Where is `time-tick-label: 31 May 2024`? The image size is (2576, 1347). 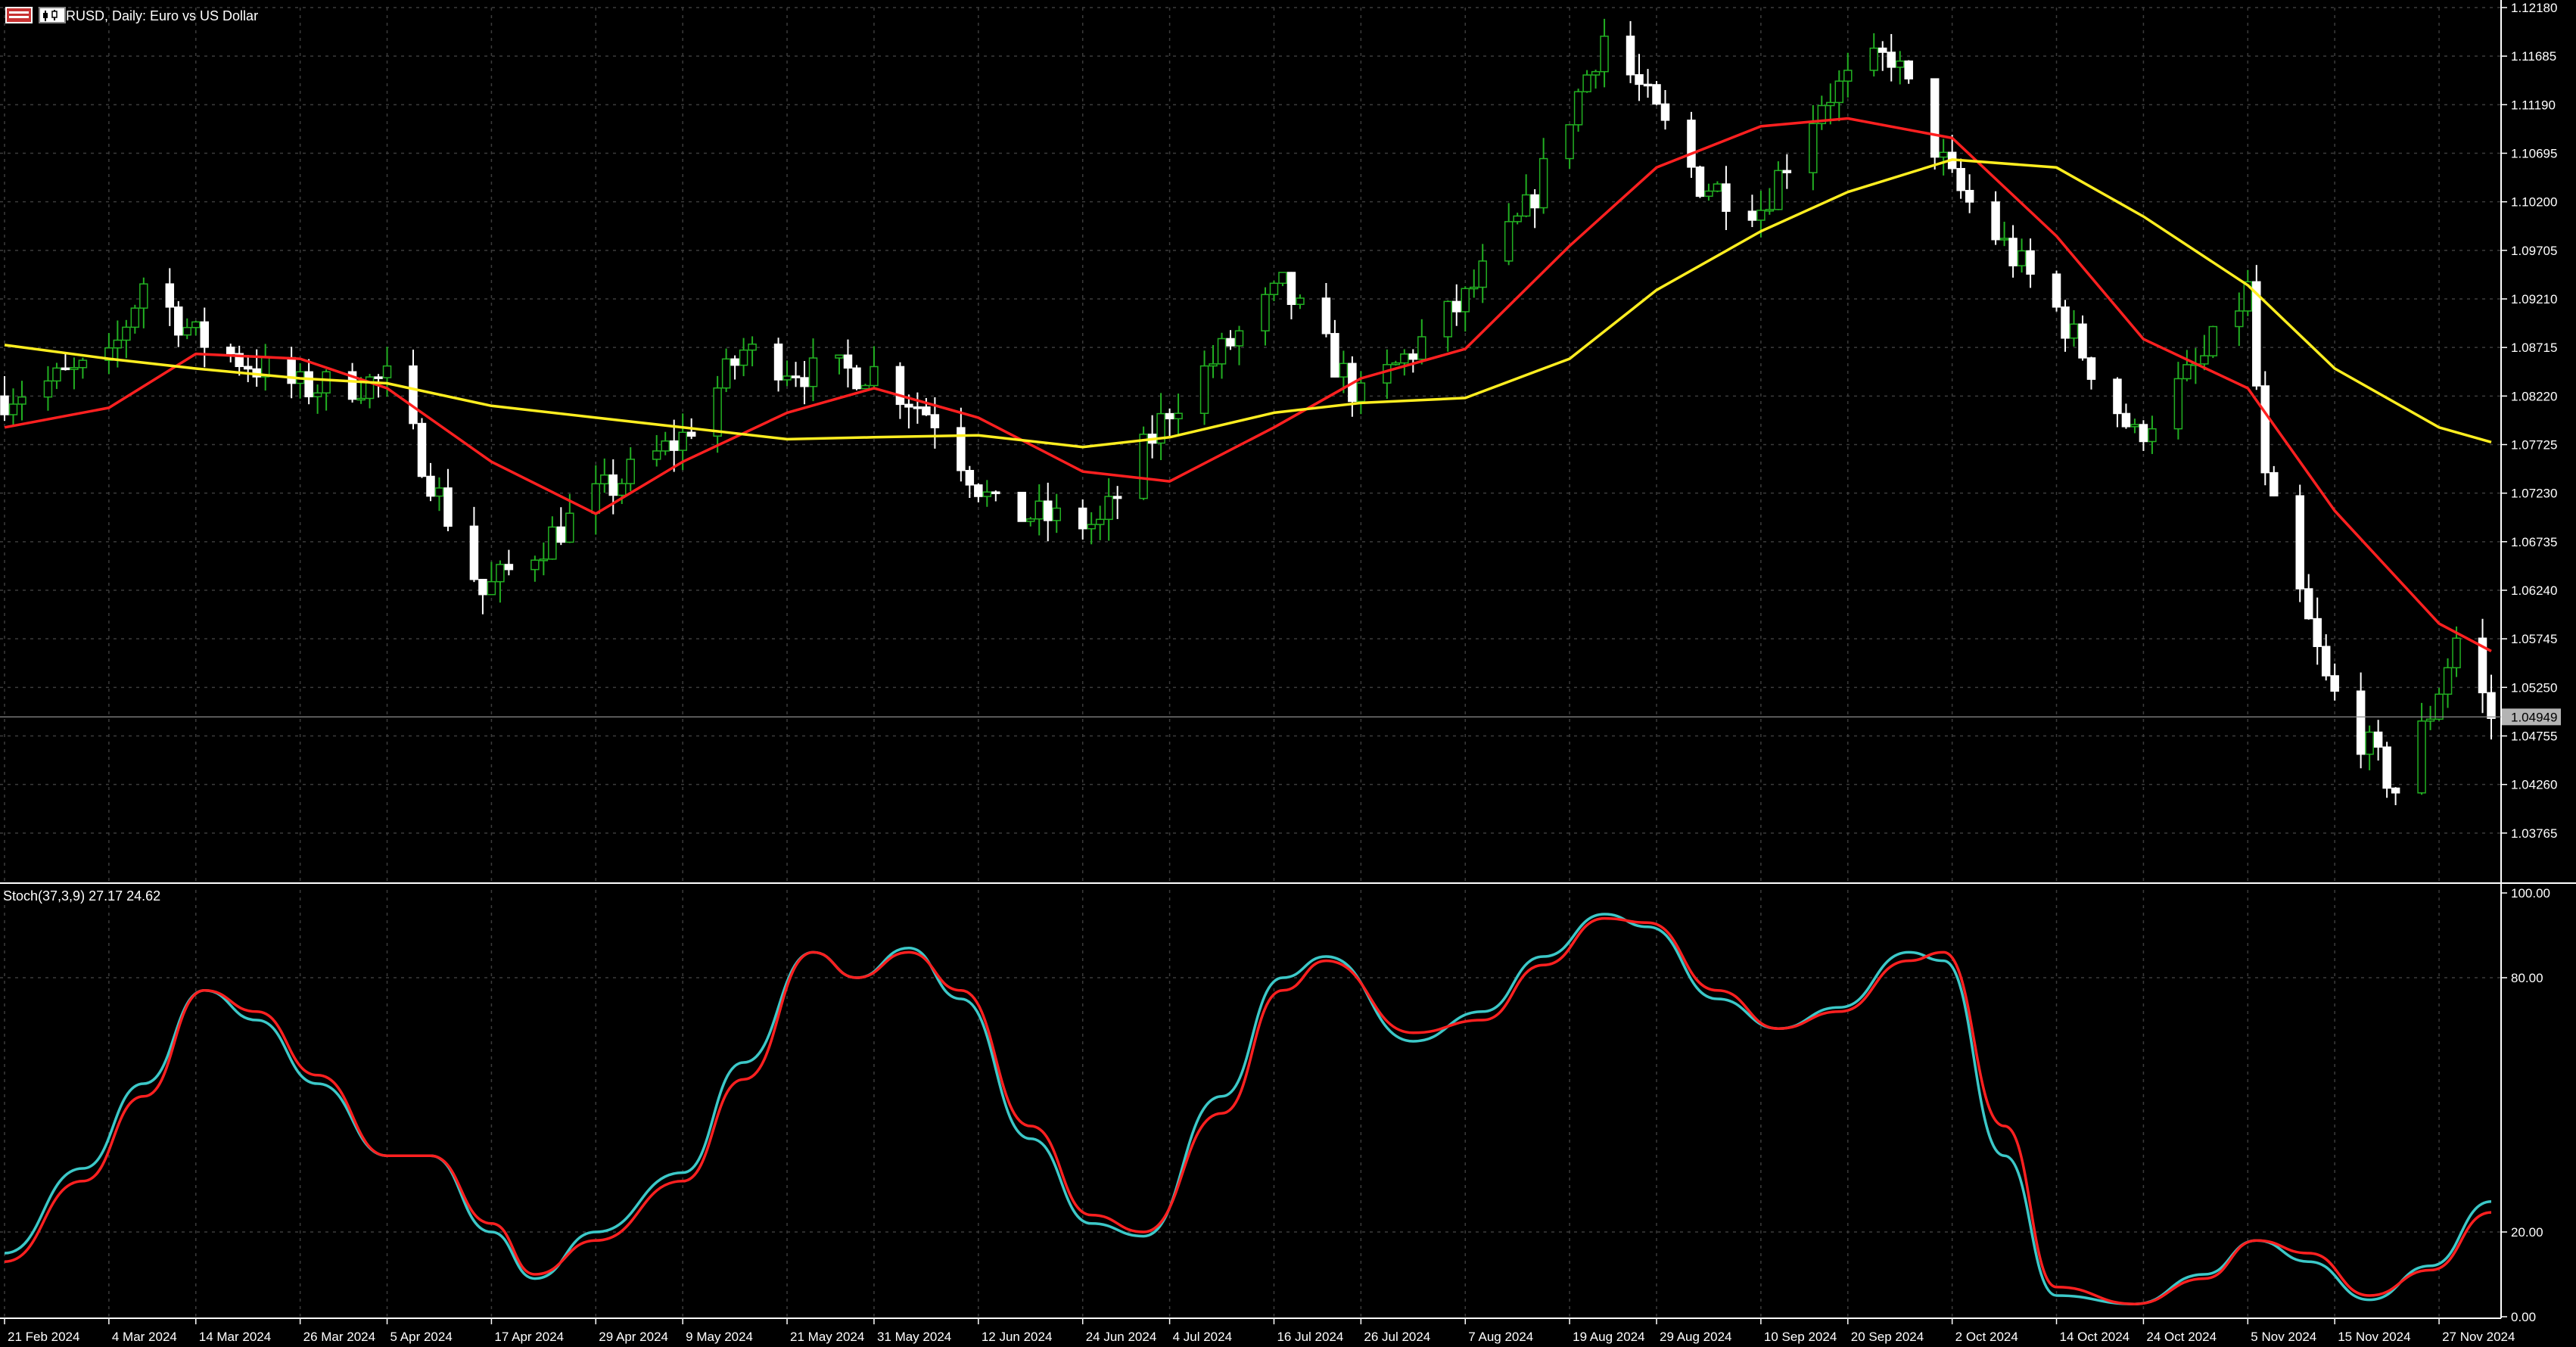 time-tick-label: 31 May 2024 is located at coordinates (914, 1337).